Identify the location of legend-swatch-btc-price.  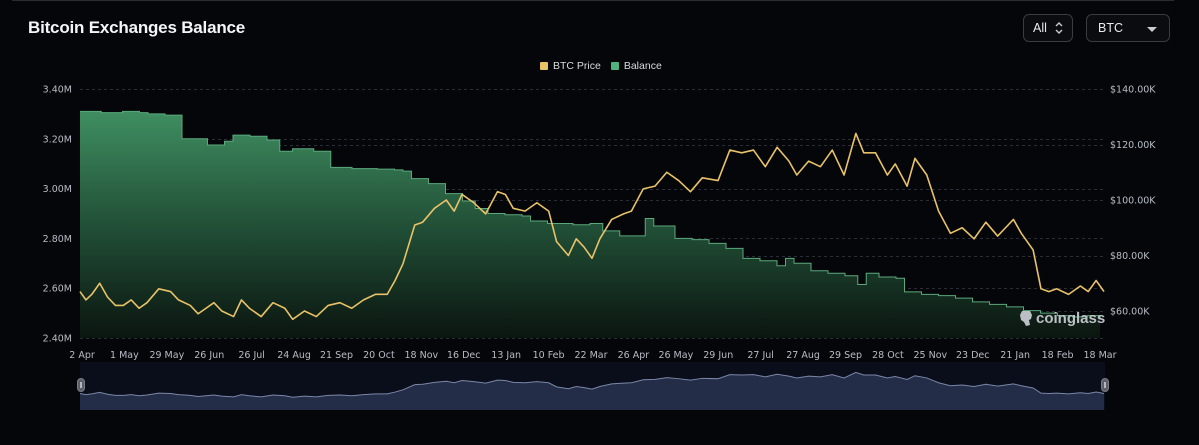
(544, 66).